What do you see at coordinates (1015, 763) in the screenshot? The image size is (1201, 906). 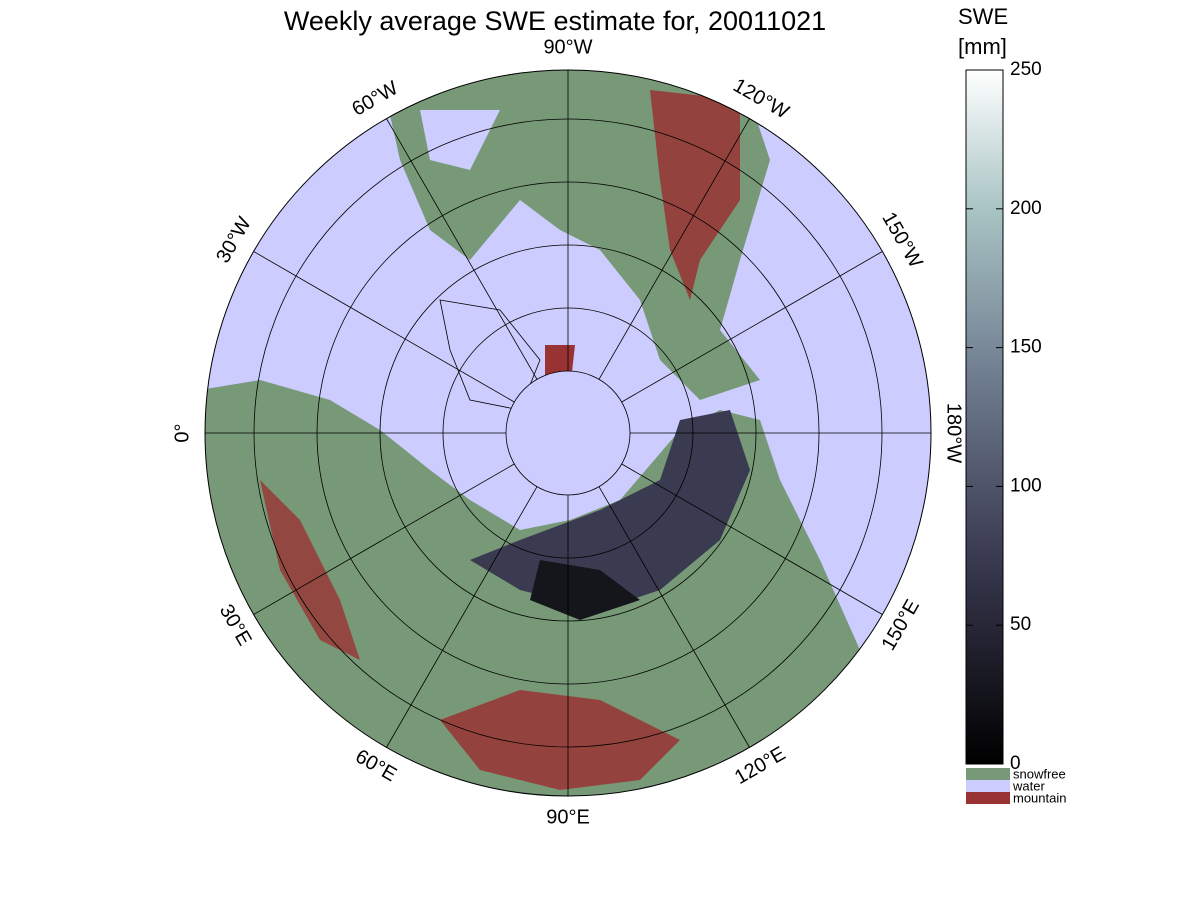 I see `colorbar-tick-label: 0` at bounding box center [1015, 763].